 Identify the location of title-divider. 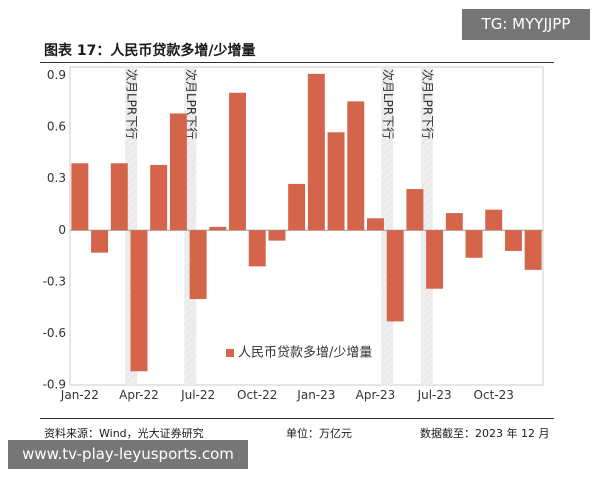
(297, 62).